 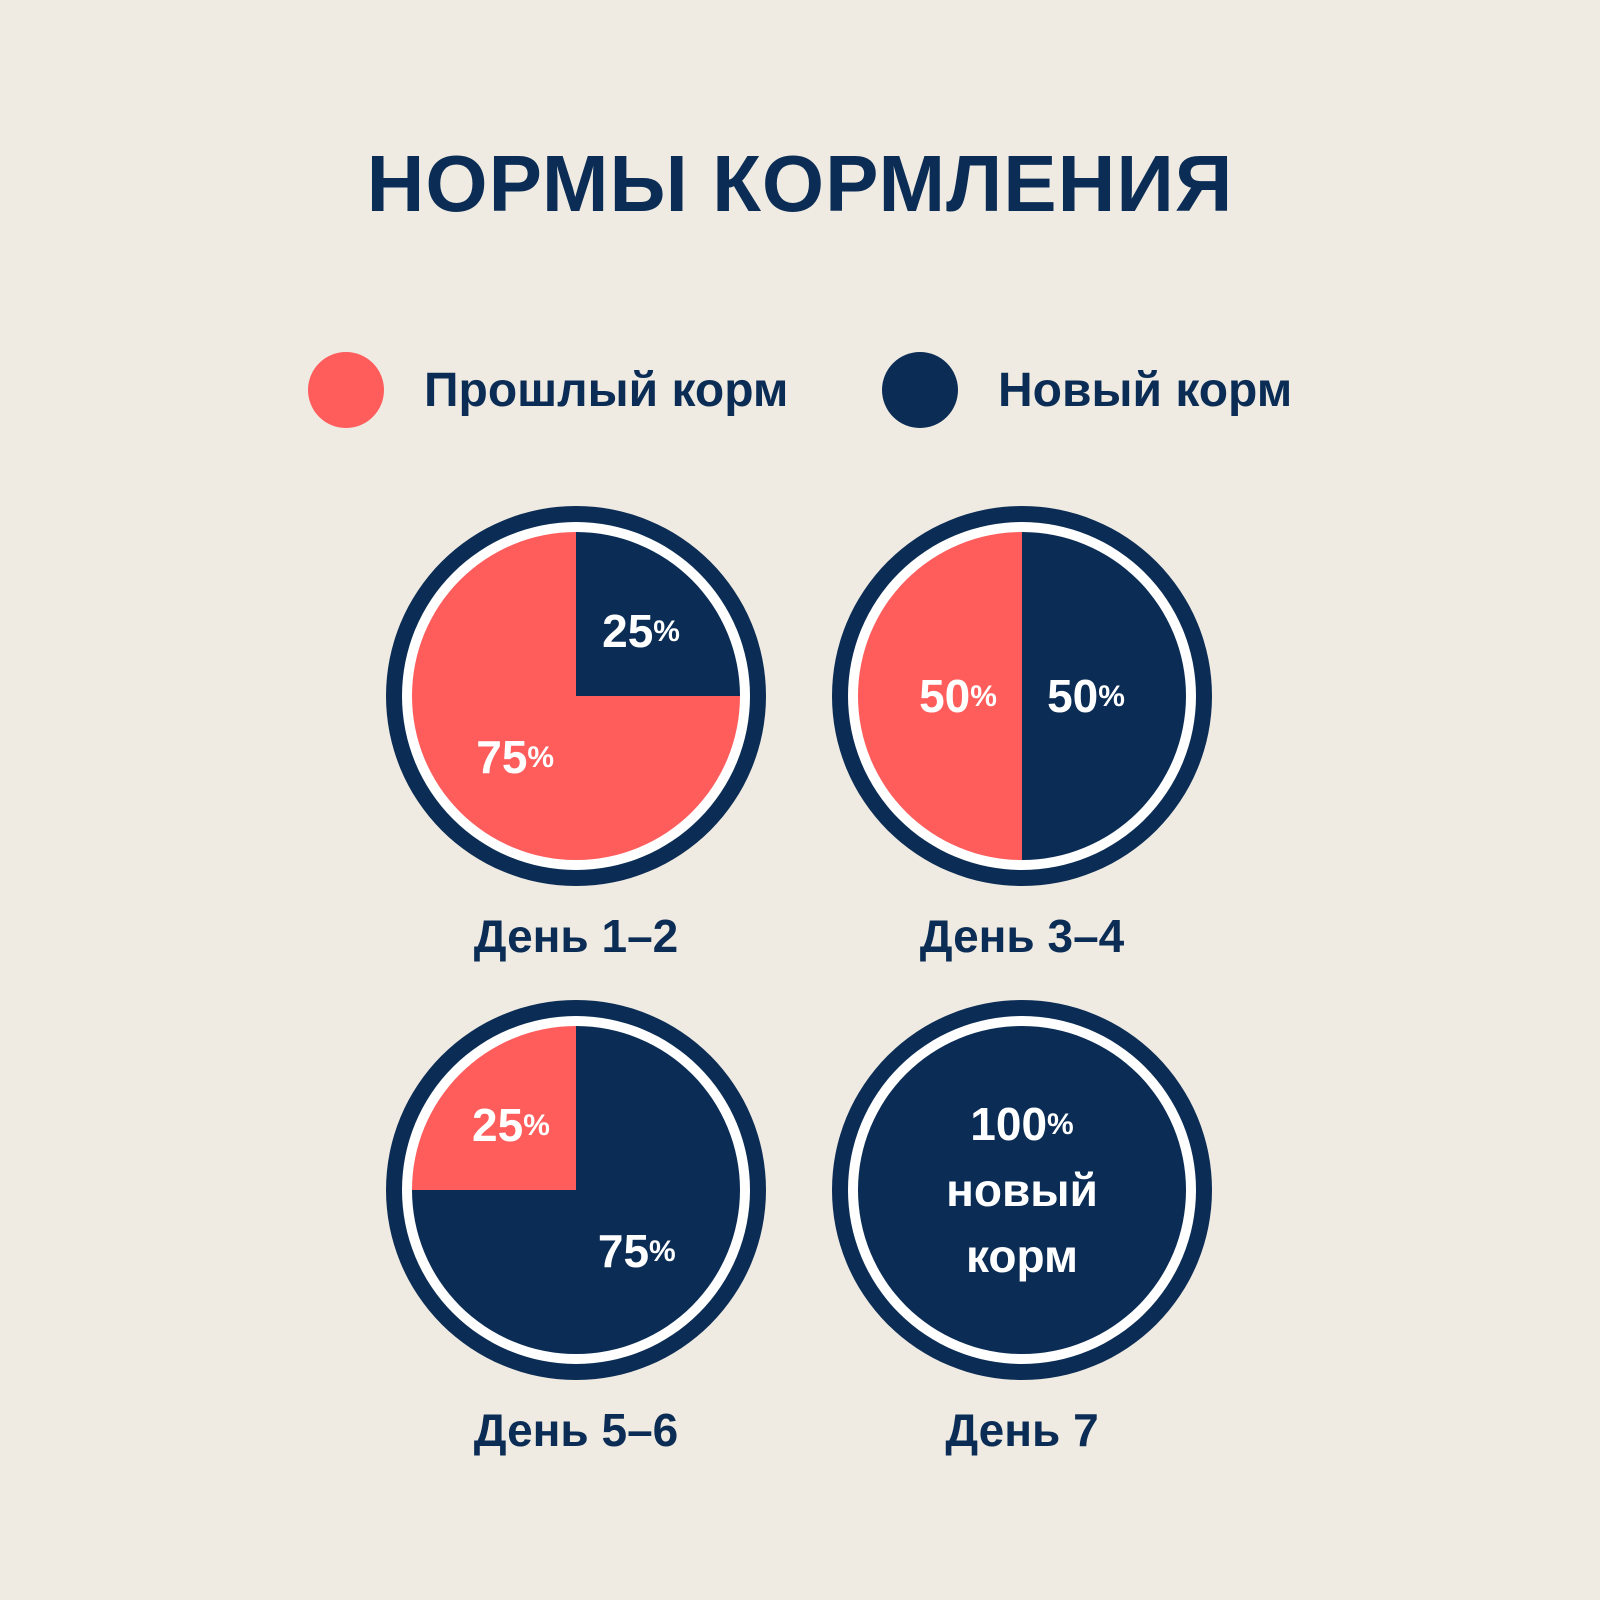 I want to click on legend-dot-old-food, so click(x=346, y=390).